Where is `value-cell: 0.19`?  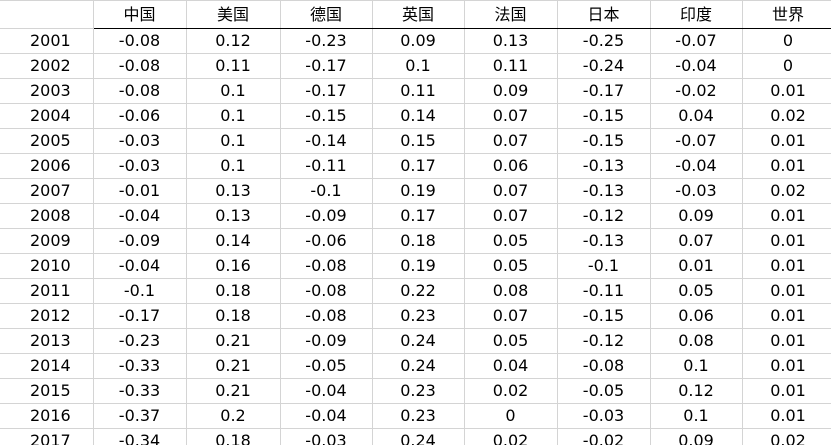
value-cell: 0.19 is located at coordinates (418, 191).